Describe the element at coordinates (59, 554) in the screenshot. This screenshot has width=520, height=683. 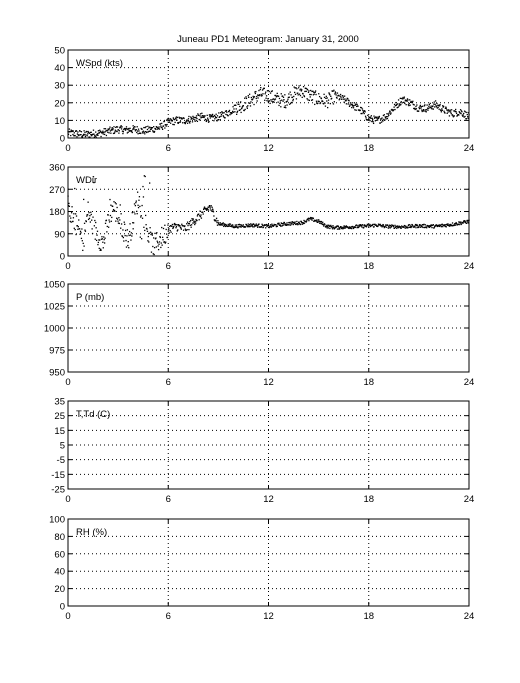
I see `y-tick-label: 60` at that location.